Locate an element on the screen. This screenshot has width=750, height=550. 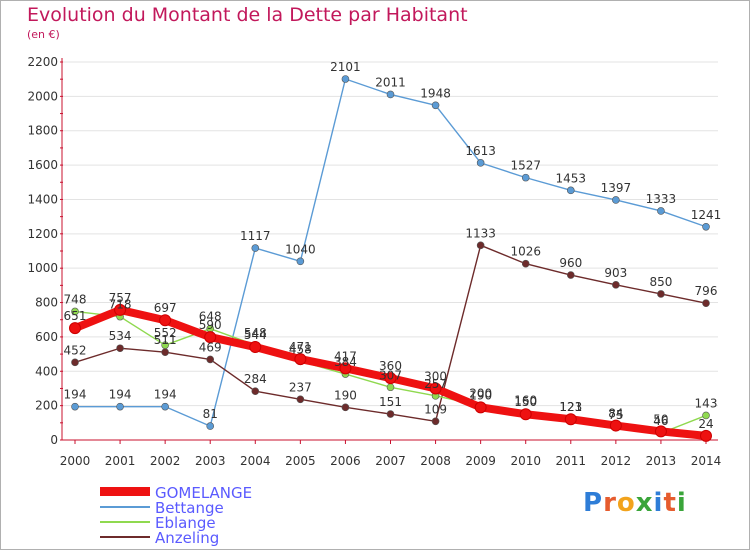
x-tick-label: 2011 is located at coordinates (571, 461).